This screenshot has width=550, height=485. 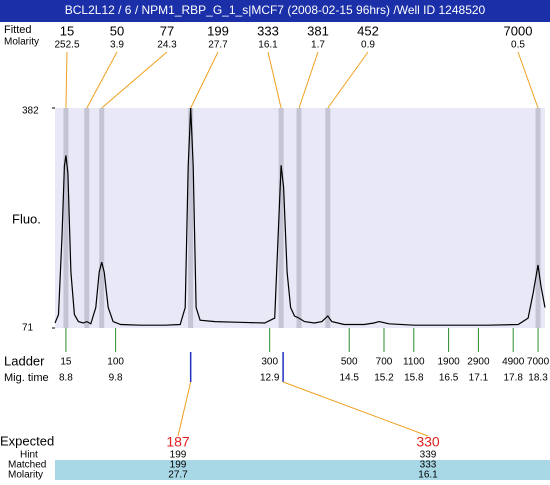 I want to click on peak-molarity: 0.9, so click(x=368, y=45).